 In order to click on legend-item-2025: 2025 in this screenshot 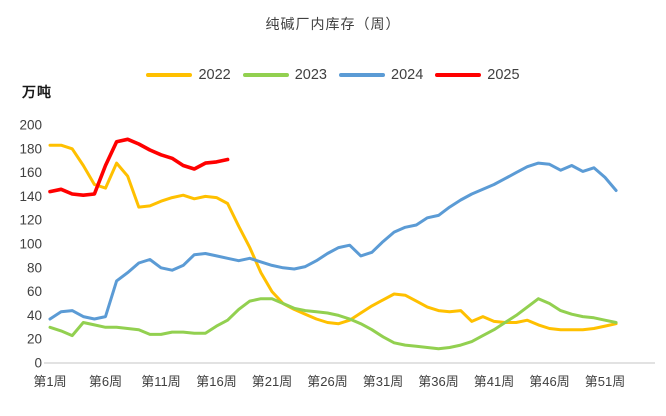, I will do `click(477, 75)`.